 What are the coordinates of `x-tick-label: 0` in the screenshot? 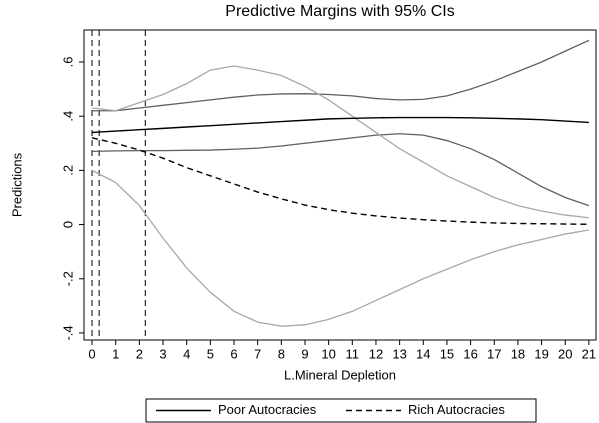 It's located at (91, 353).